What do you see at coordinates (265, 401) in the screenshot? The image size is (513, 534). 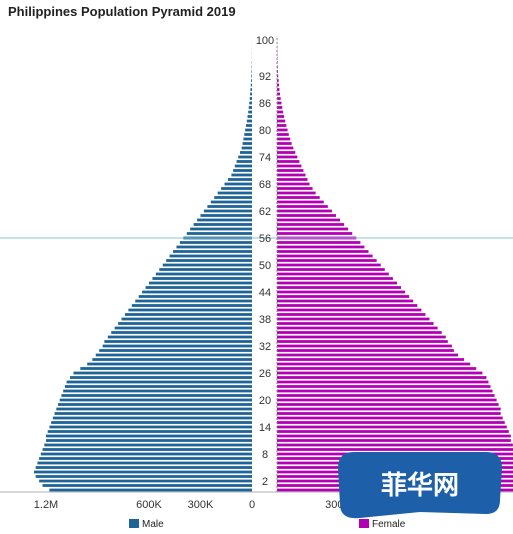 I see `age-tick-20: 20` at bounding box center [265, 401].